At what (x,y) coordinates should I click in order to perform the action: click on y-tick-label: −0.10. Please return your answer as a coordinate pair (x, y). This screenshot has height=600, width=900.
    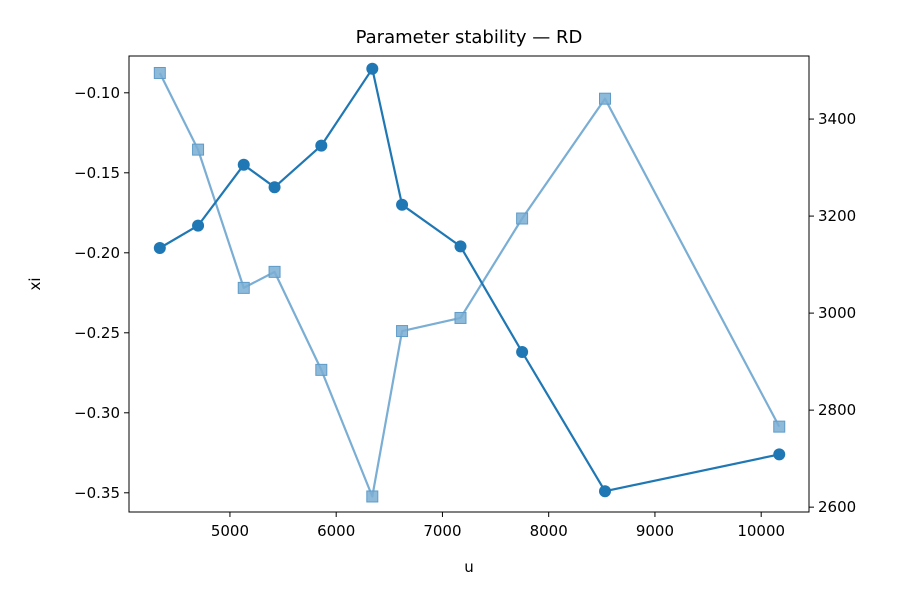
    Looking at the image, I should click on (97, 93).